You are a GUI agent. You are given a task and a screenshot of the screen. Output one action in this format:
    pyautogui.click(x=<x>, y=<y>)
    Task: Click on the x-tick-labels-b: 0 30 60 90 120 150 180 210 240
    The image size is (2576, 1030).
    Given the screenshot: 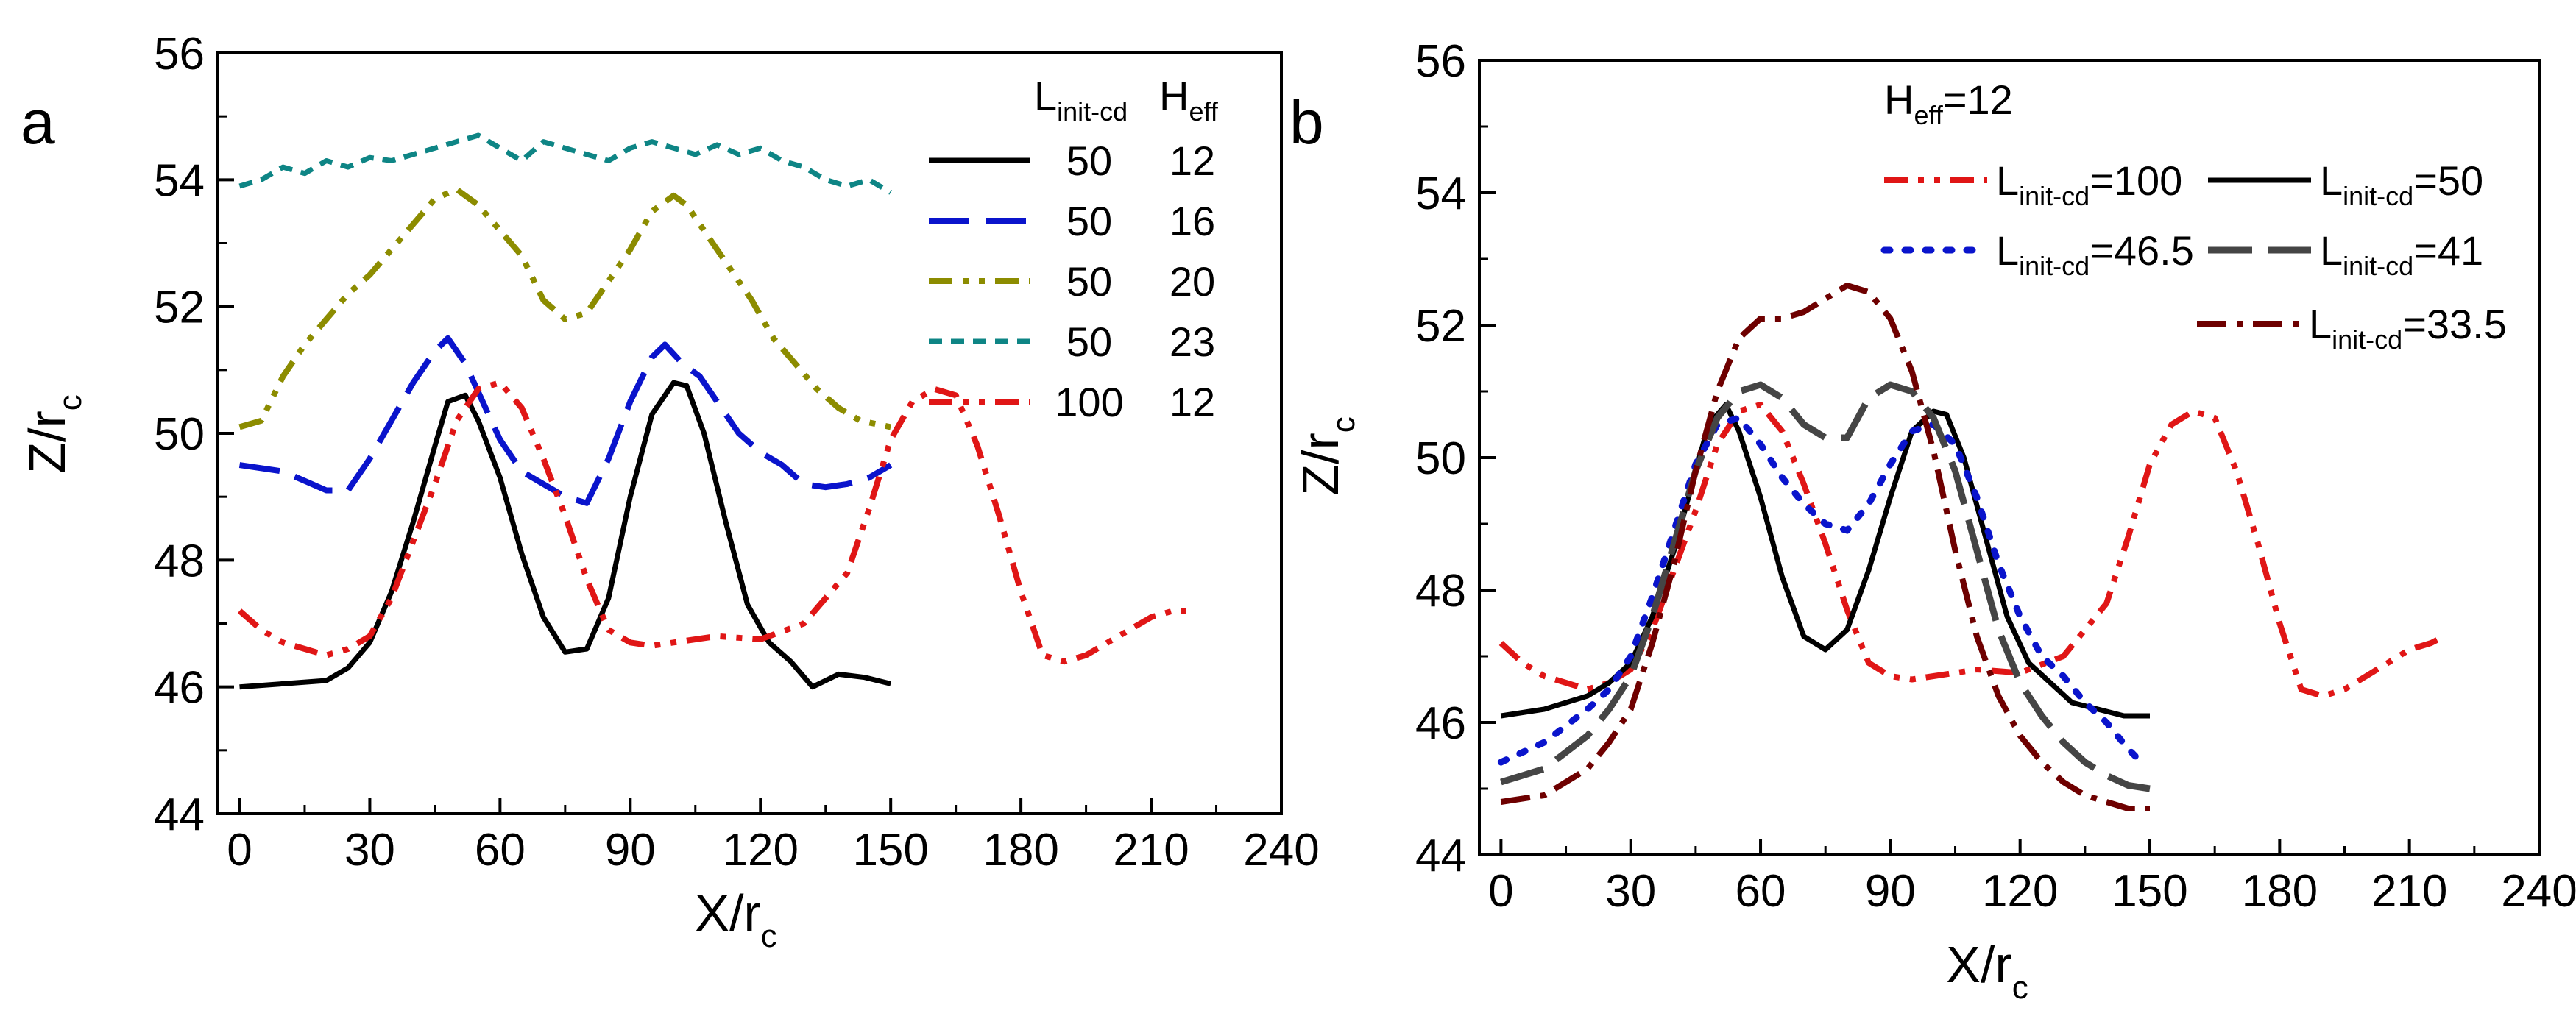 What is the action you would take?
    pyautogui.click(x=2032, y=892)
    